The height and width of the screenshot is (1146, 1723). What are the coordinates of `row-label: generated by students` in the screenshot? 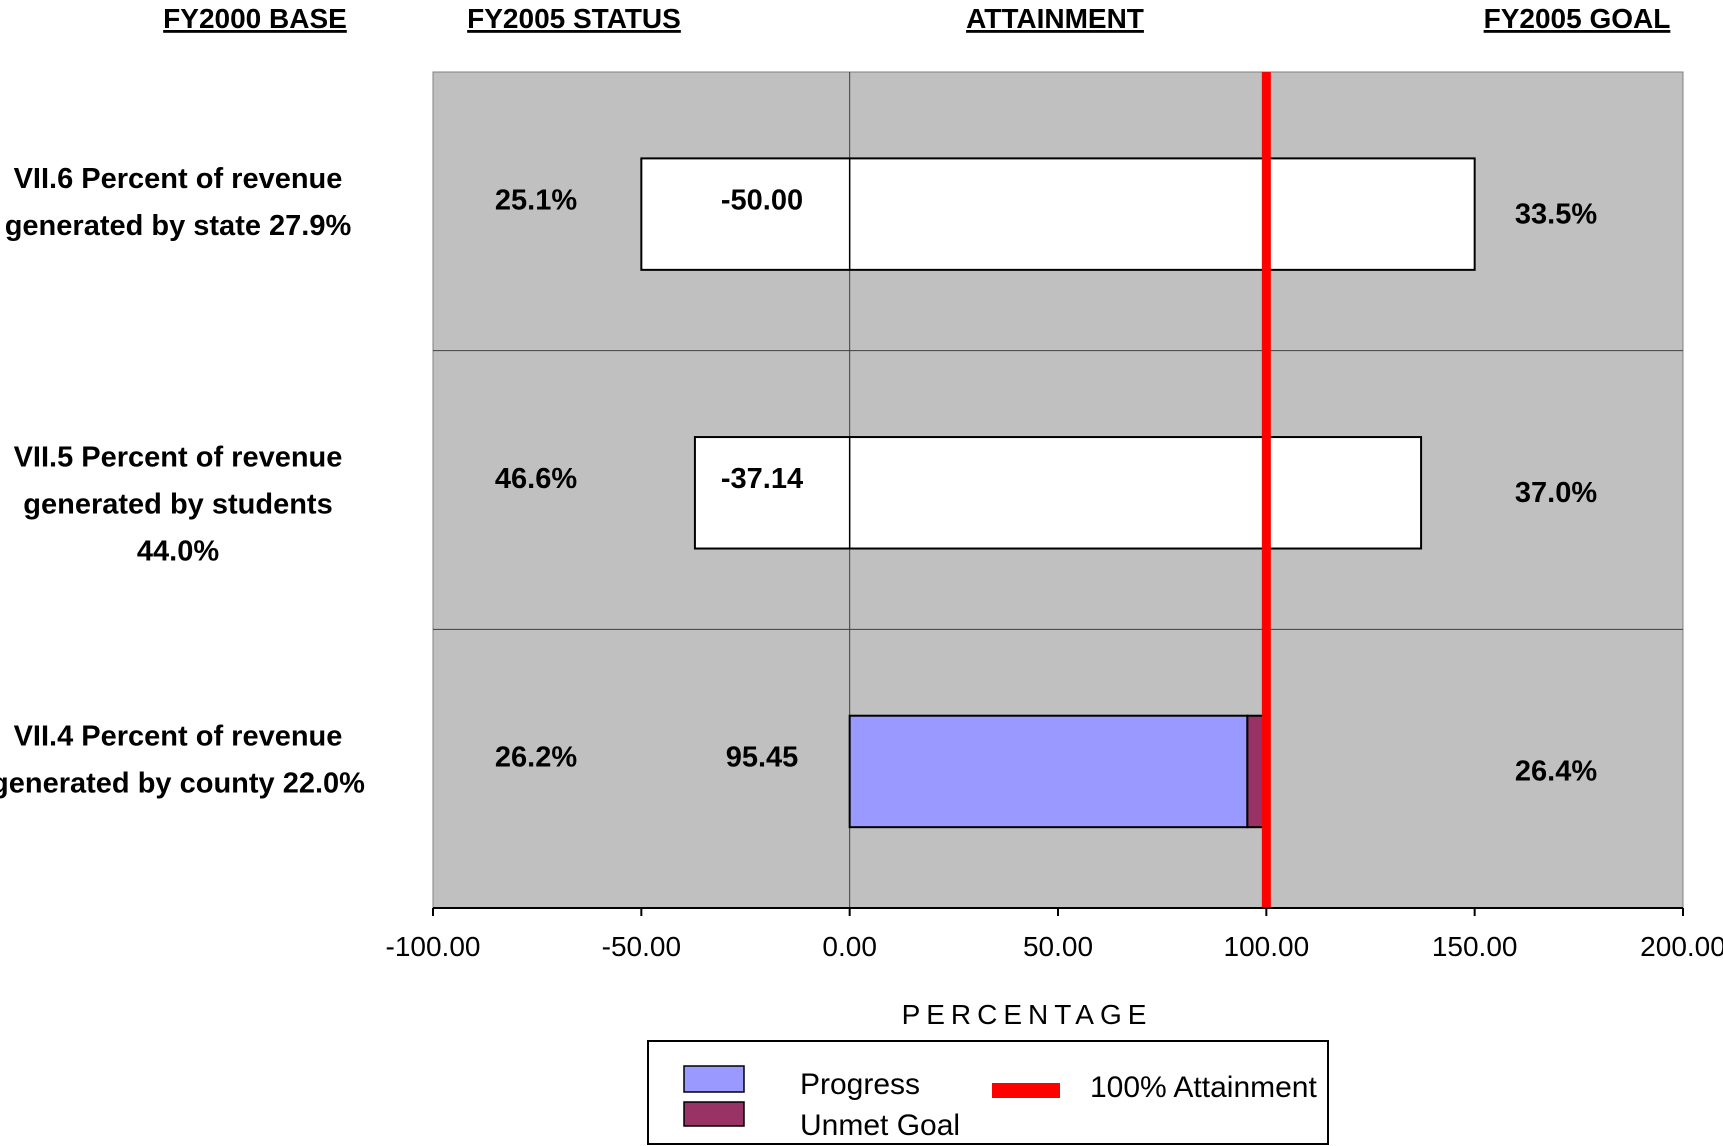 It's located at (177, 505).